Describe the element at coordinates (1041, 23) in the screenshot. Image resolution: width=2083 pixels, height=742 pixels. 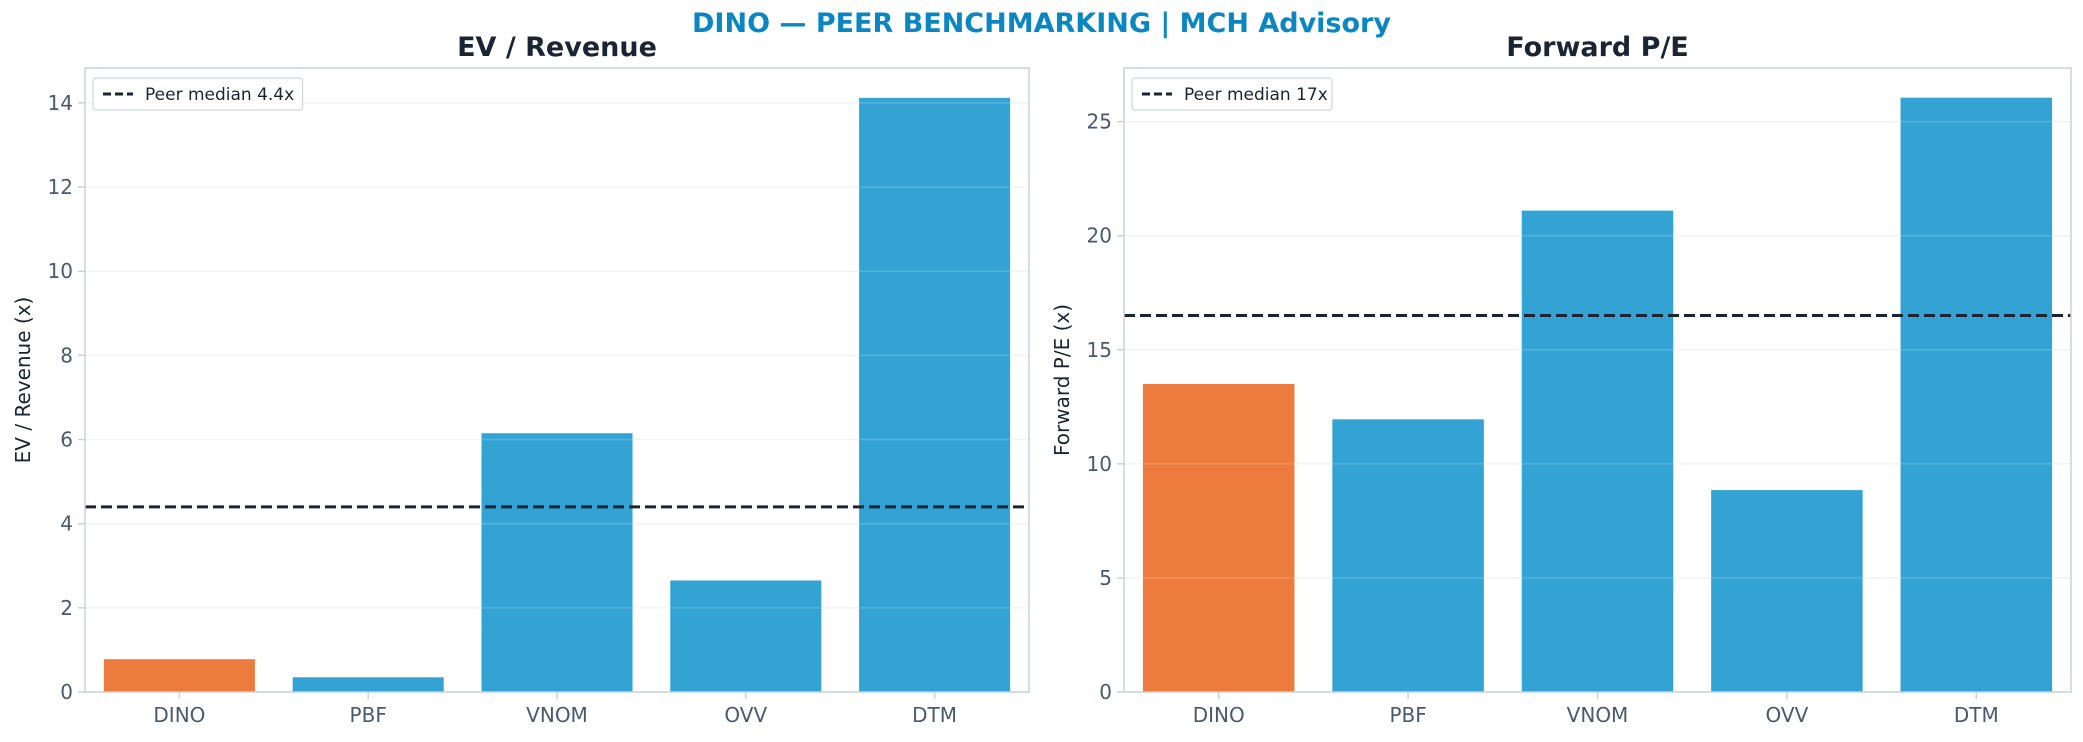
I see `figure-title: DINO — PEER BENCHMARKING | MCH Advisory` at that location.